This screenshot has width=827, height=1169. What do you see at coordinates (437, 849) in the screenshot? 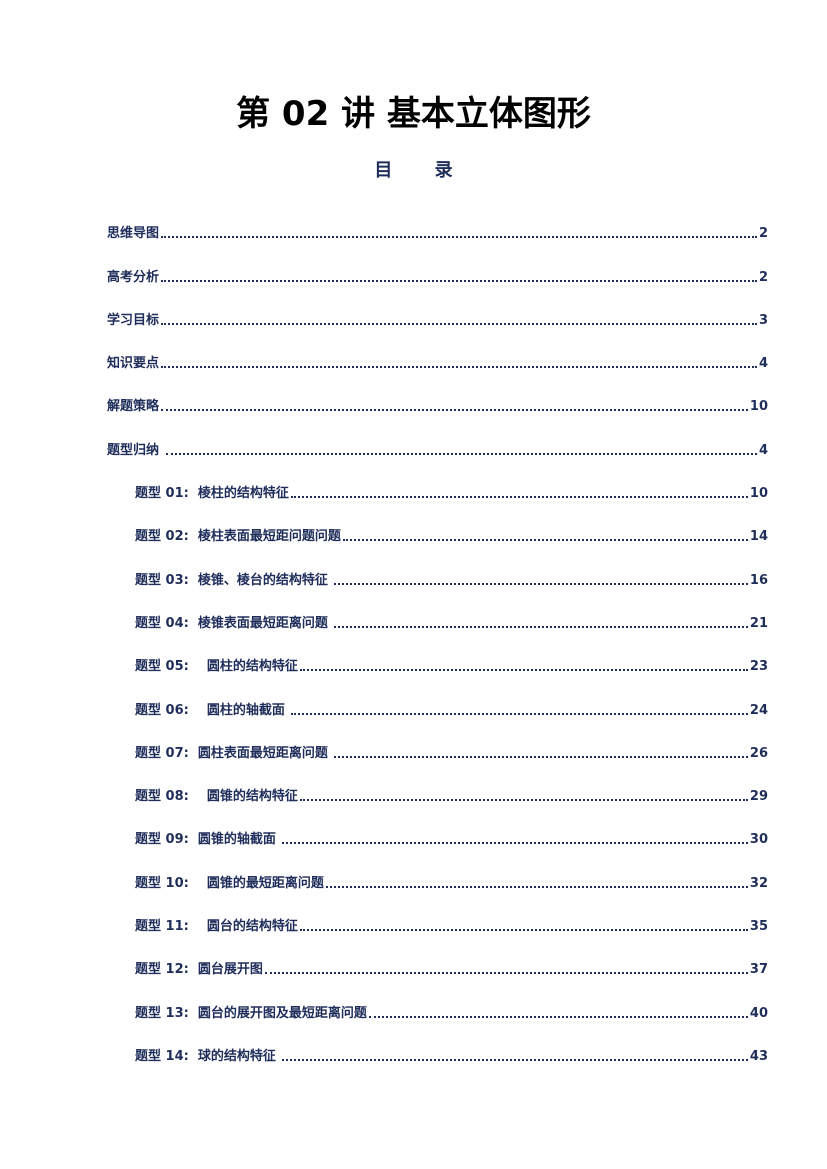
I see `toc-subentry: 题型 09: 圆锥的轴截面 30` at bounding box center [437, 849].